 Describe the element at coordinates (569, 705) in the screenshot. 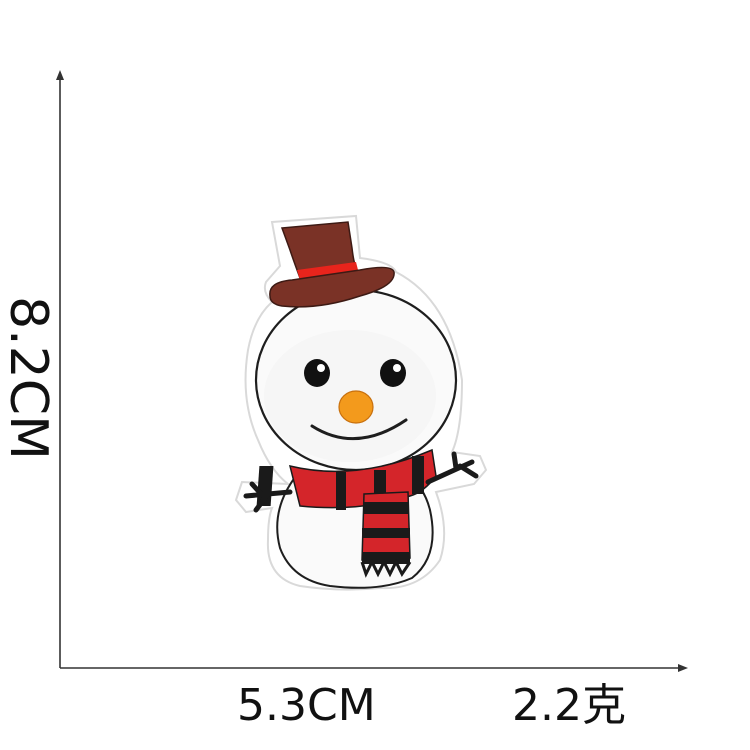

I see `weight-label: 2.2克` at that location.